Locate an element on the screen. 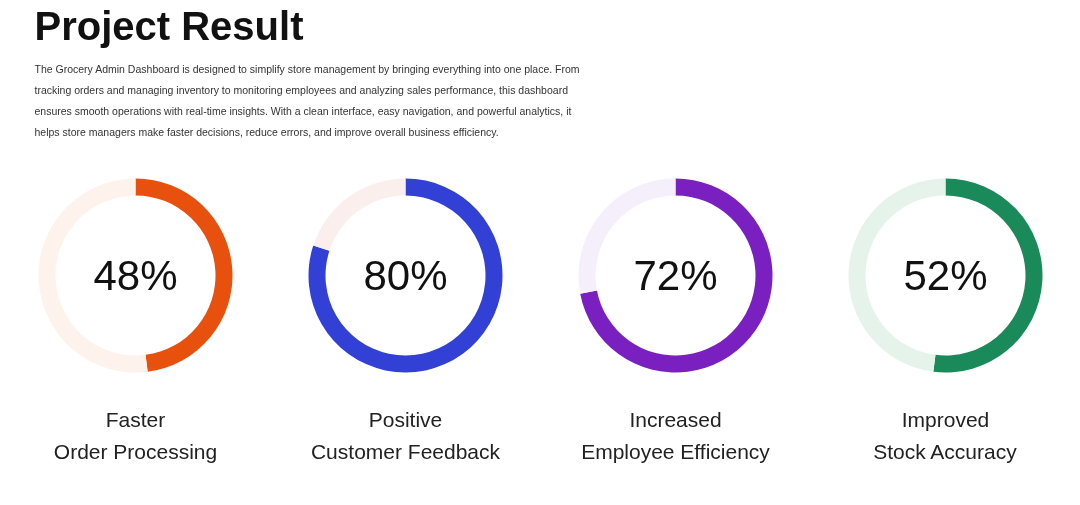 The height and width of the screenshot is (505, 1080). text: Project Result is located at coordinates (169, 25).